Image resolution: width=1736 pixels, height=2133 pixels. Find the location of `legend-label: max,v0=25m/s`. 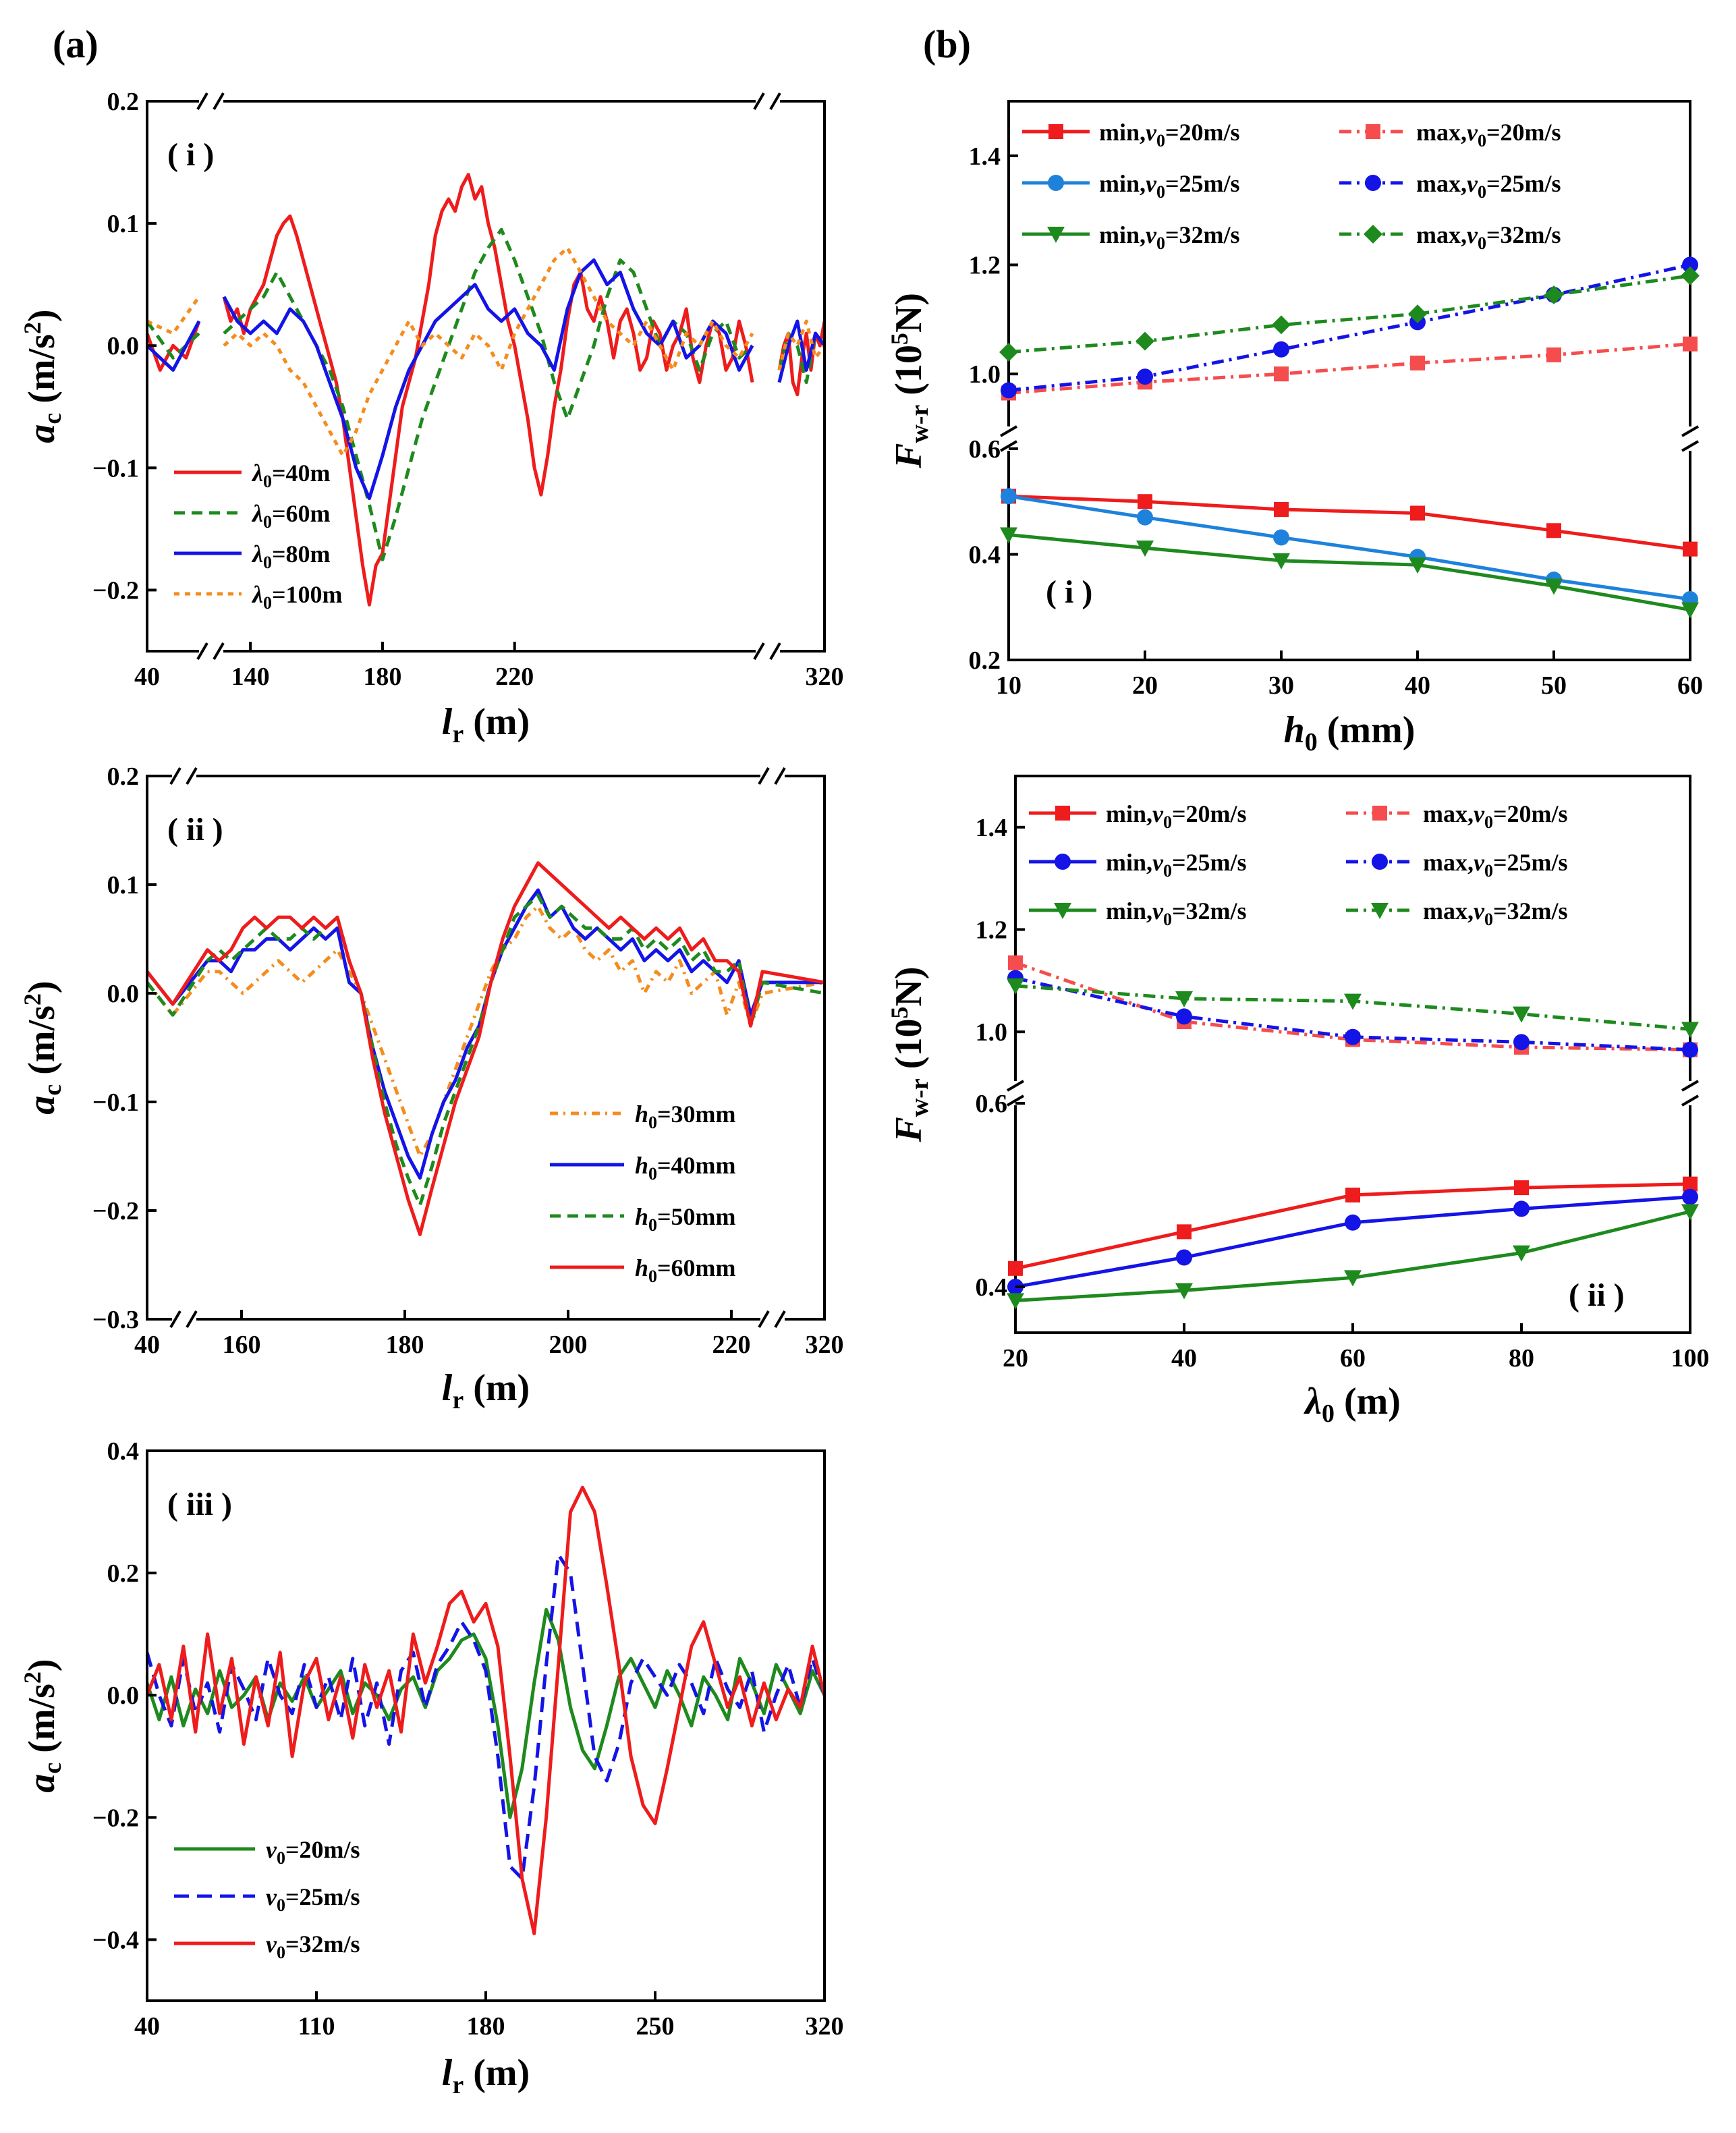

legend-label: max,v0=25m/s is located at coordinates (1495, 865).